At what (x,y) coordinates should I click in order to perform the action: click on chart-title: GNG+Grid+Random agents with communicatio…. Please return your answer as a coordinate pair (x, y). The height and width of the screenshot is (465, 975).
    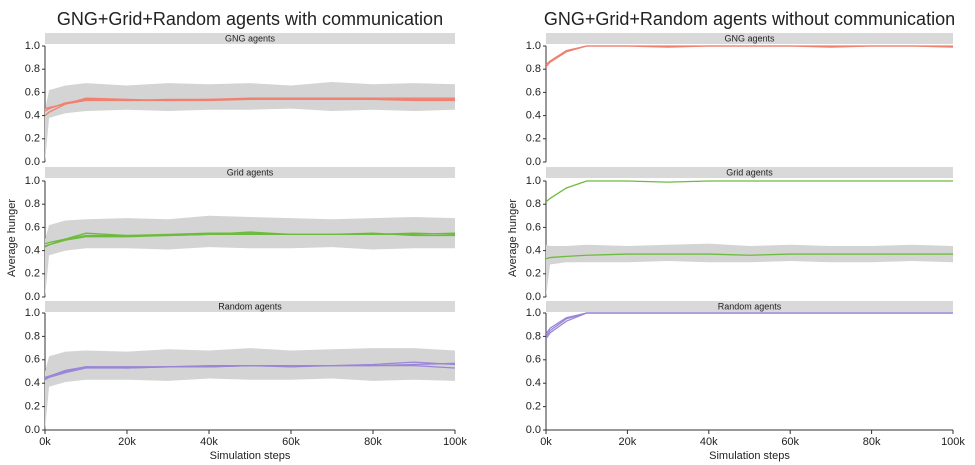
    Looking at the image, I should click on (250, 19).